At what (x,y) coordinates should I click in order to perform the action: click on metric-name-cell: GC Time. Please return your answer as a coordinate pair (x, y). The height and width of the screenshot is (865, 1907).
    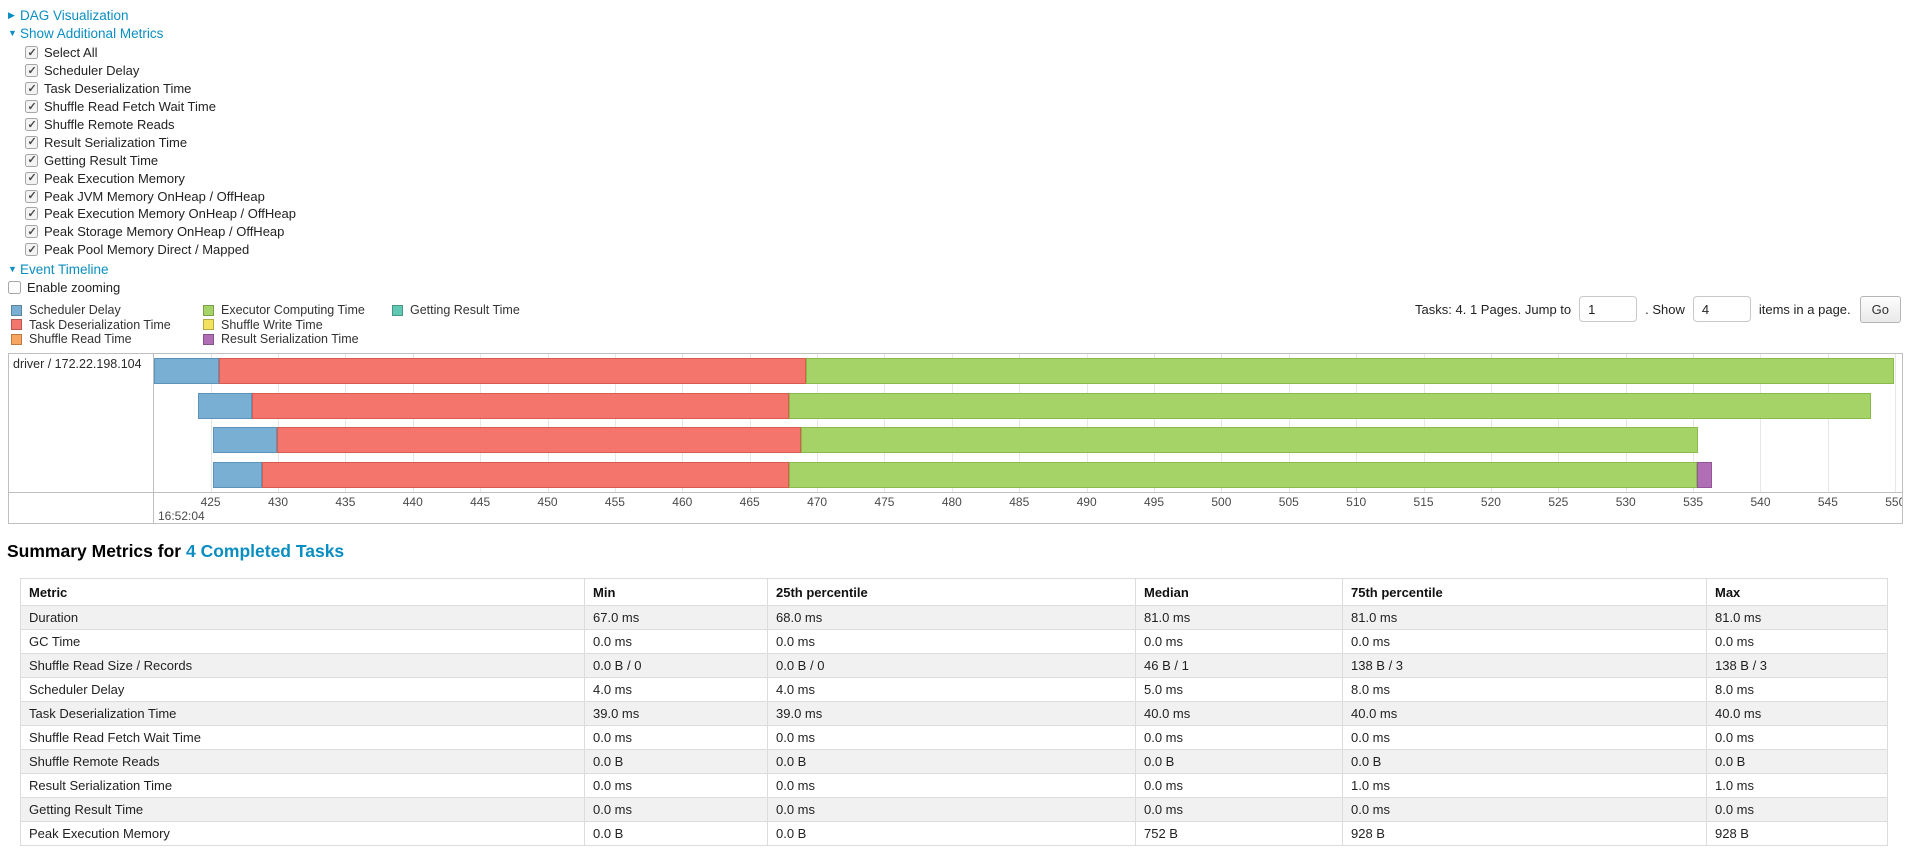
    Looking at the image, I should click on (302, 641).